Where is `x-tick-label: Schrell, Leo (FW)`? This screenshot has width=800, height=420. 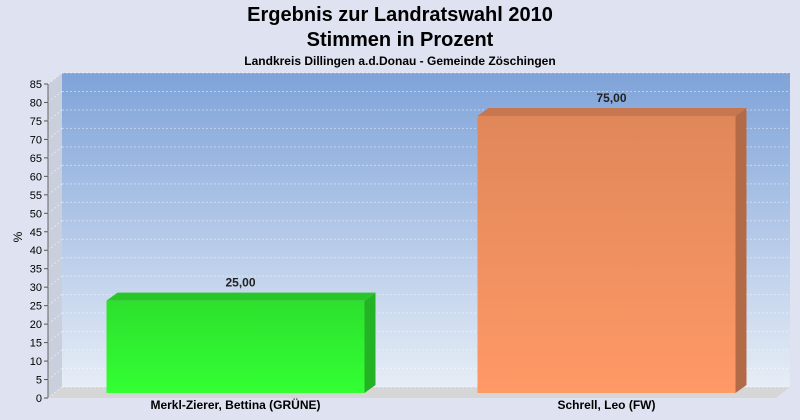 x-tick-label: Schrell, Leo (FW) is located at coordinates (606, 405).